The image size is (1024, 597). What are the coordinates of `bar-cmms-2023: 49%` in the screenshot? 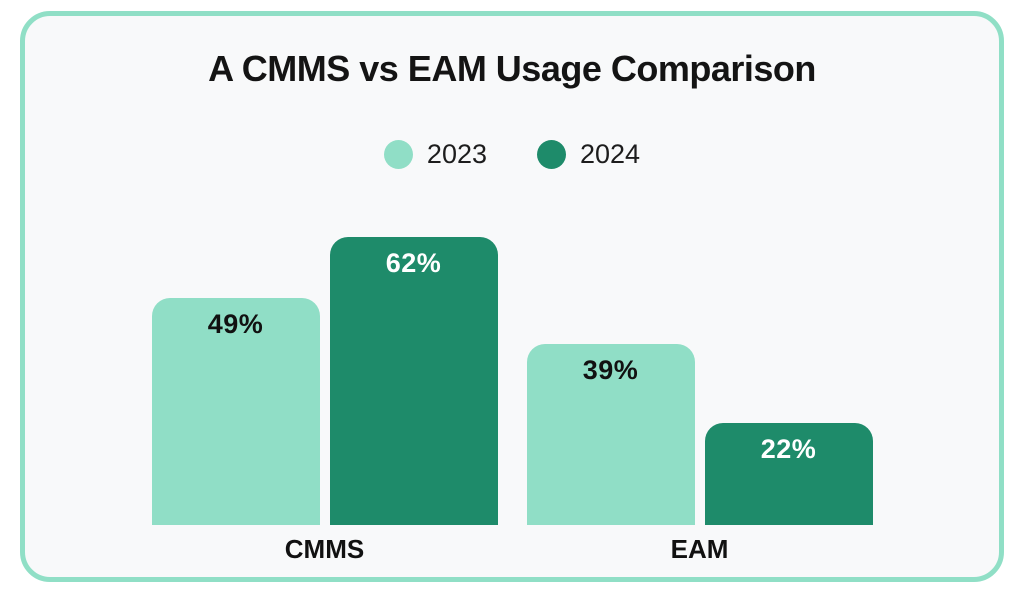 It's located at (235, 412).